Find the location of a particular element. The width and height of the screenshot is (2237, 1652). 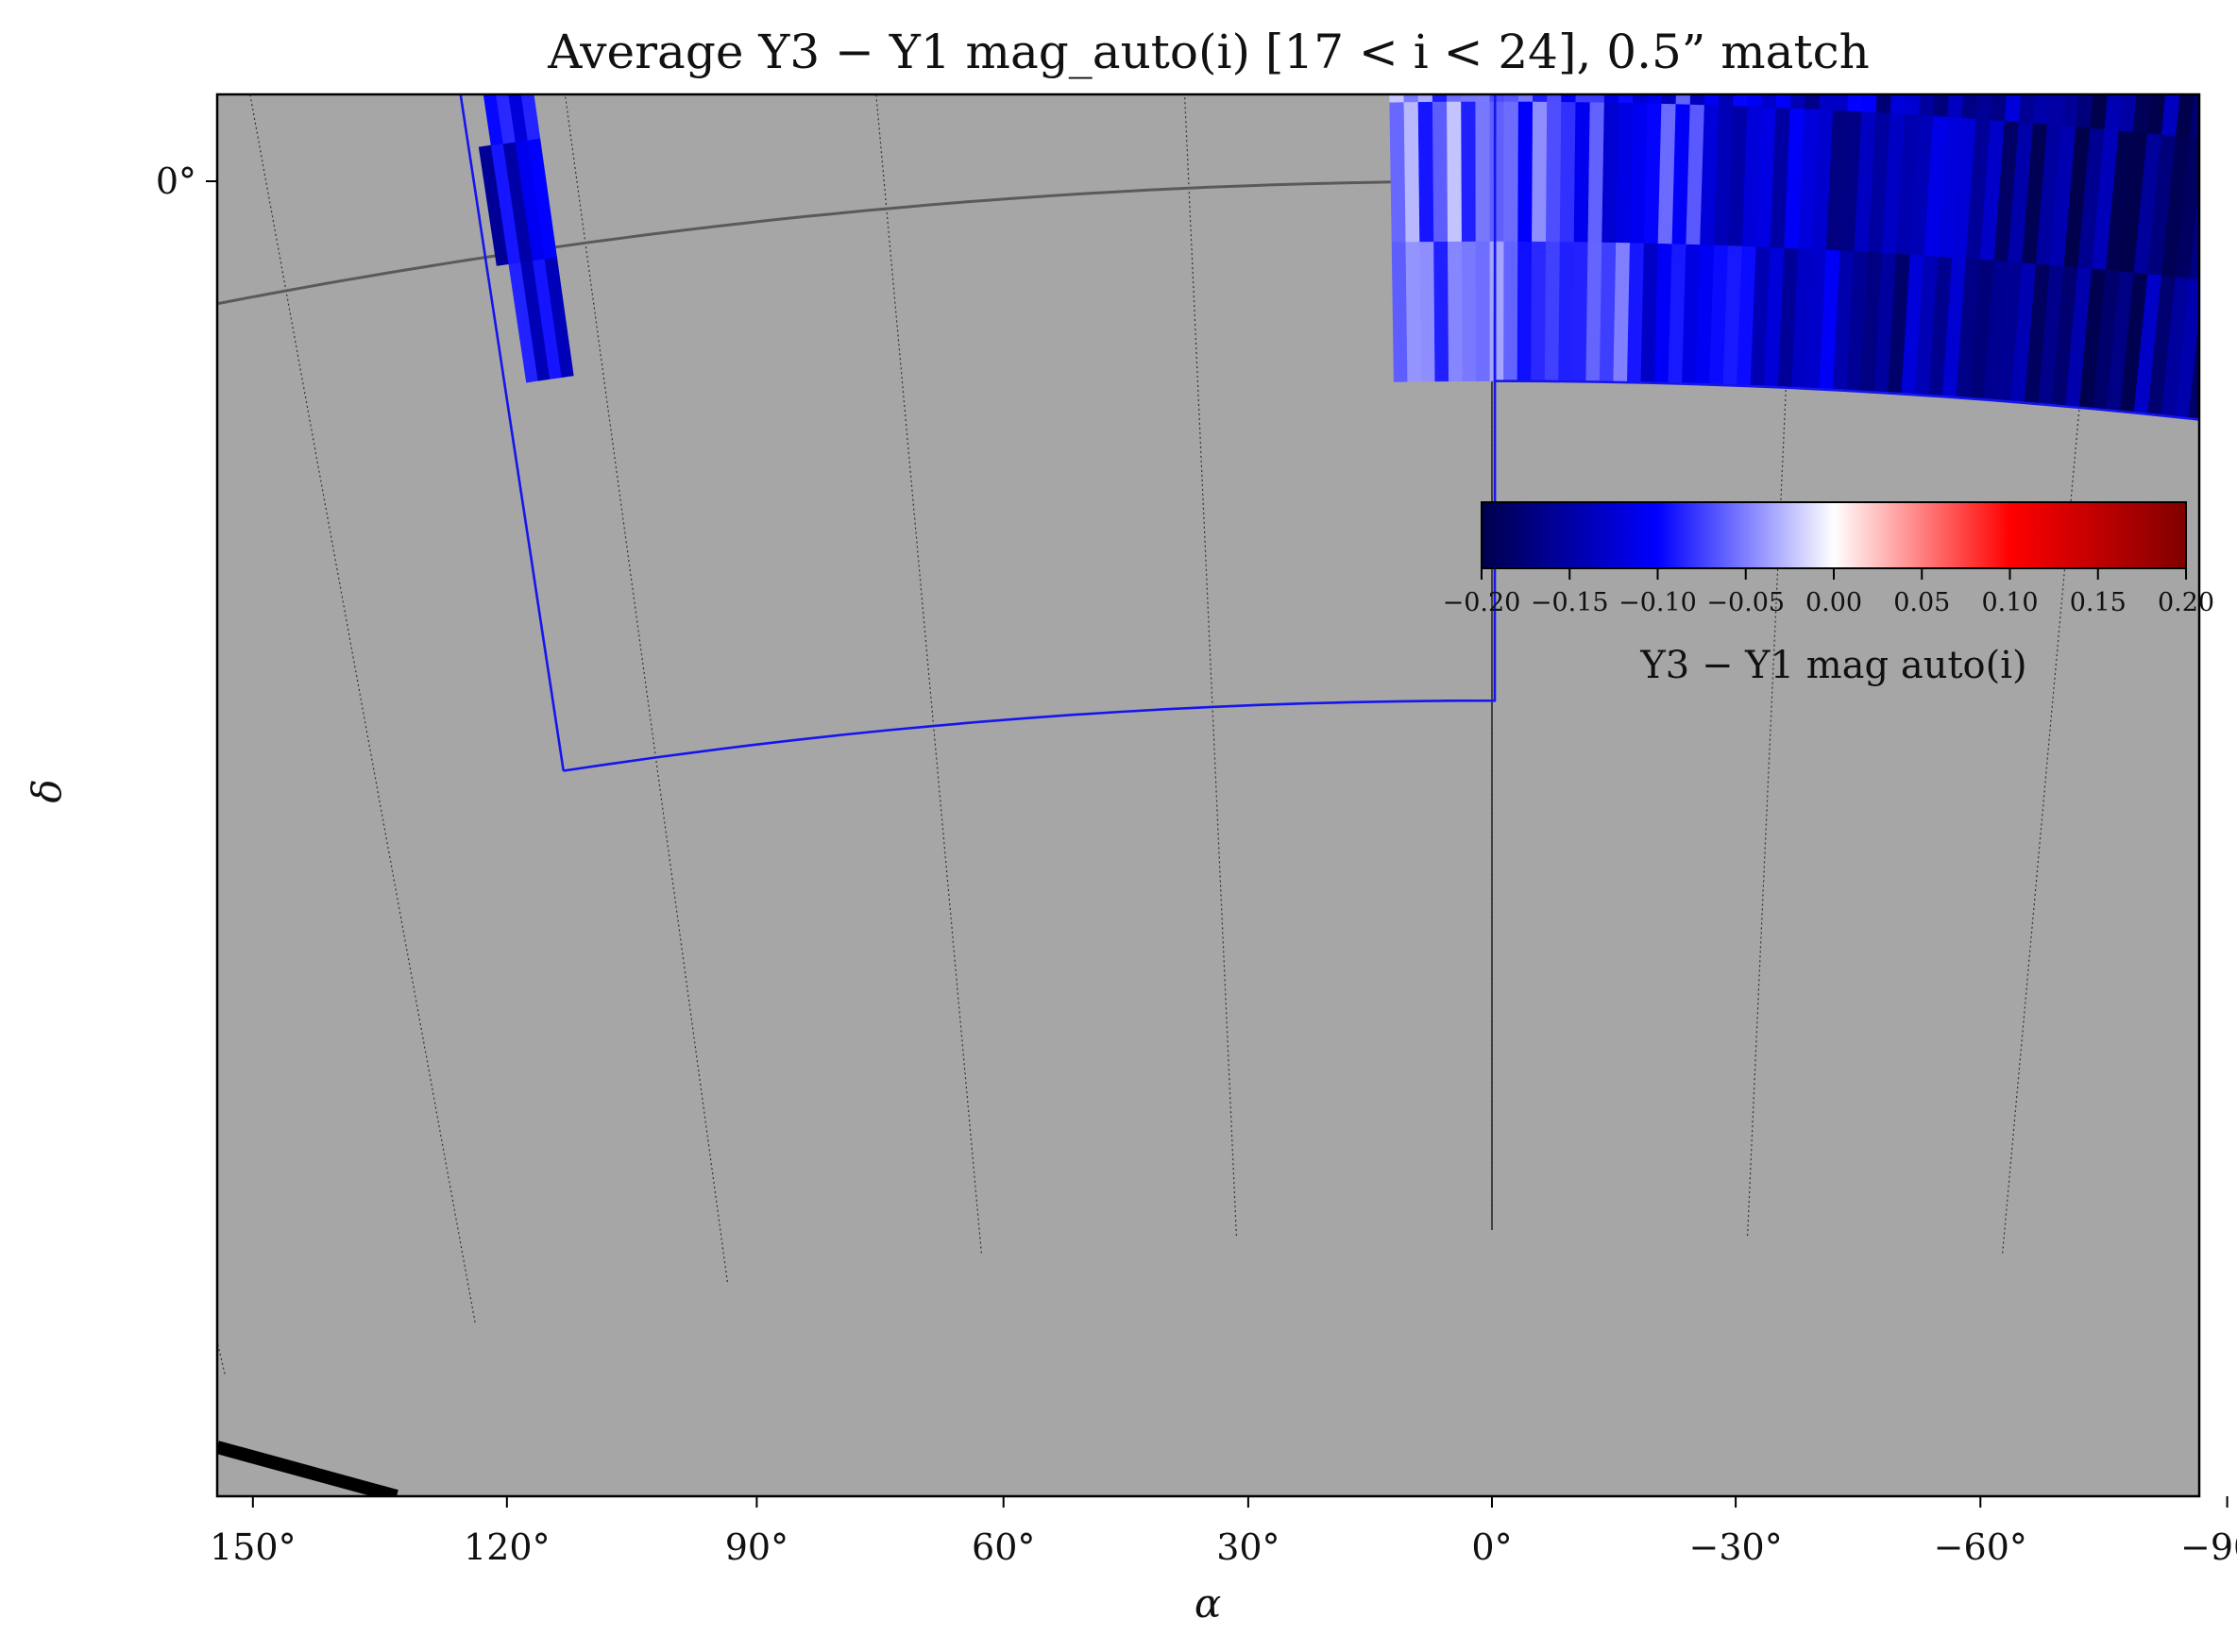

x-tick-label: 30° is located at coordinates (1247, 1547).